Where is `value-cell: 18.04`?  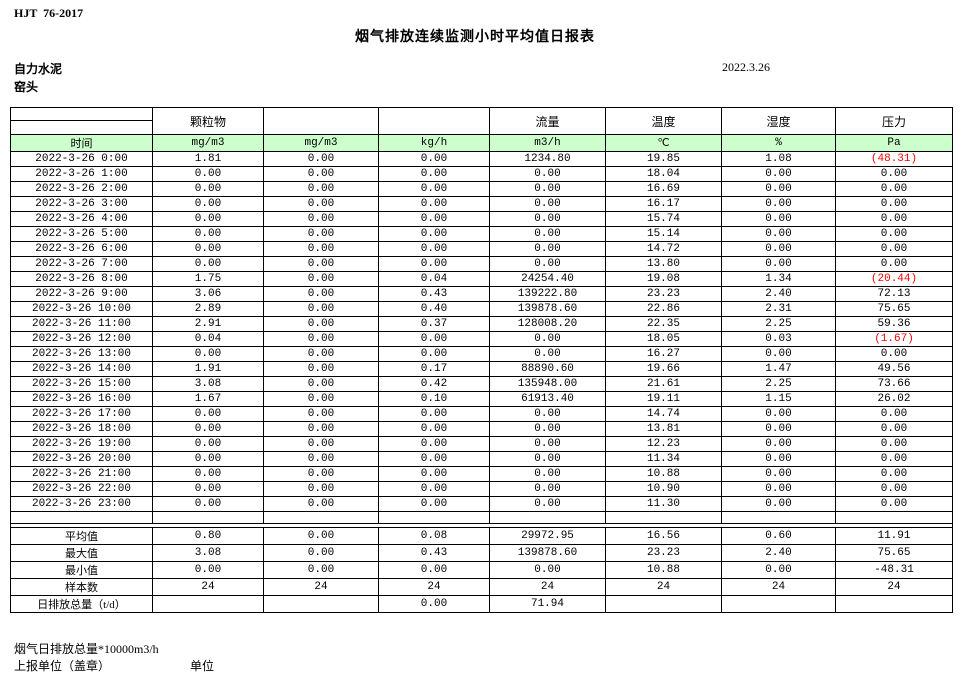 value-cell: 18.04 is located at coordinates (663, 174).